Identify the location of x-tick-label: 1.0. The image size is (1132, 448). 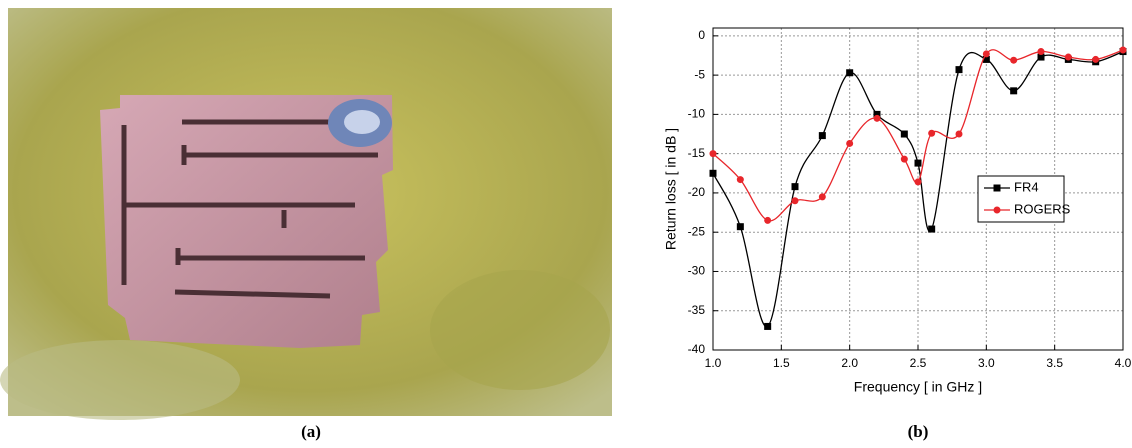
(713, 363).